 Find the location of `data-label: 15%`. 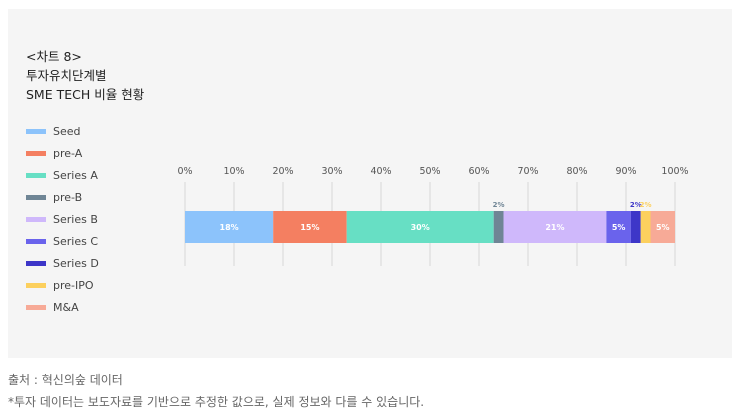

data-label: 15% is located at coordinates (309, 227).